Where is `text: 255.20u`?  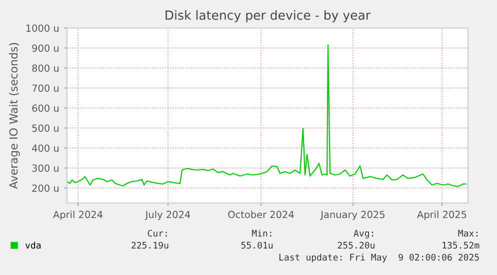 text: 255.20u is located at coordinates (356, 245).